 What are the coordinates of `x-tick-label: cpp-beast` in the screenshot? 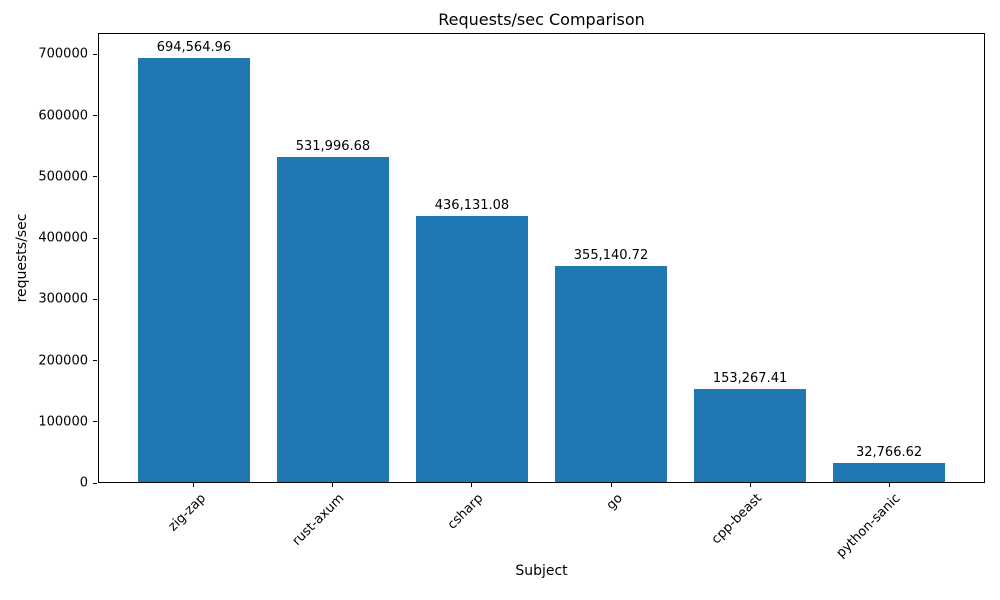 It's located at (736, 519).